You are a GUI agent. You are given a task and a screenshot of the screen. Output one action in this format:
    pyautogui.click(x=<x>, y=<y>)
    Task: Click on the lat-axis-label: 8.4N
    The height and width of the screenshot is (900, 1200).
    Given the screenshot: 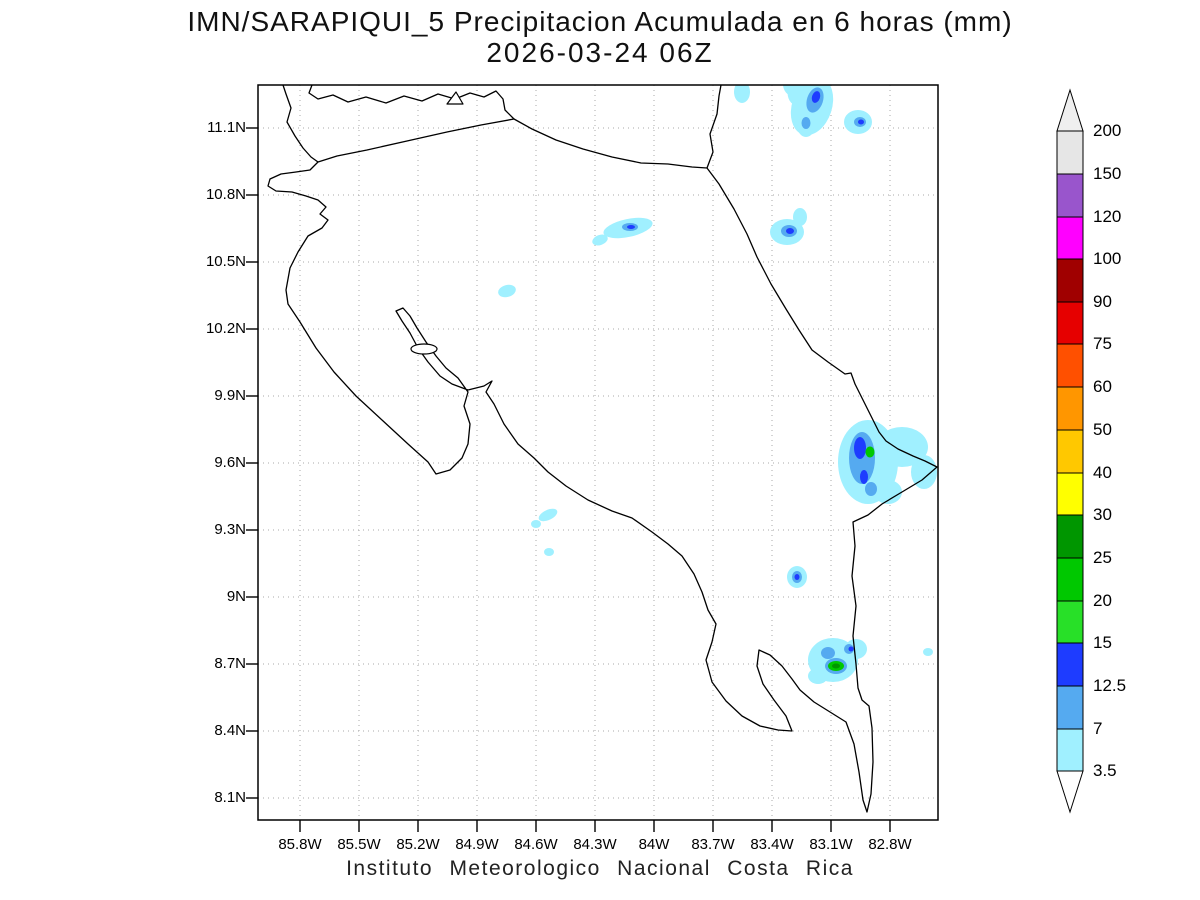 What is the action you would take?
    pyautogui.click(x=230, y=730)
    